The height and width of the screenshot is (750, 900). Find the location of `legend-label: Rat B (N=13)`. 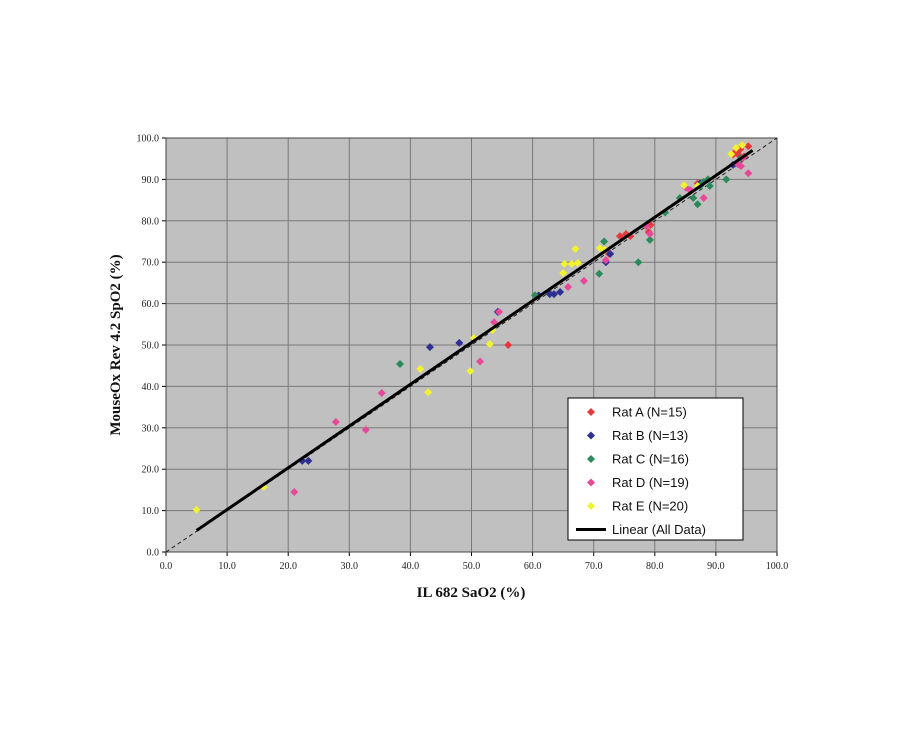

legend-label: Rat B (N=13) is located at coordinates (650, 435).